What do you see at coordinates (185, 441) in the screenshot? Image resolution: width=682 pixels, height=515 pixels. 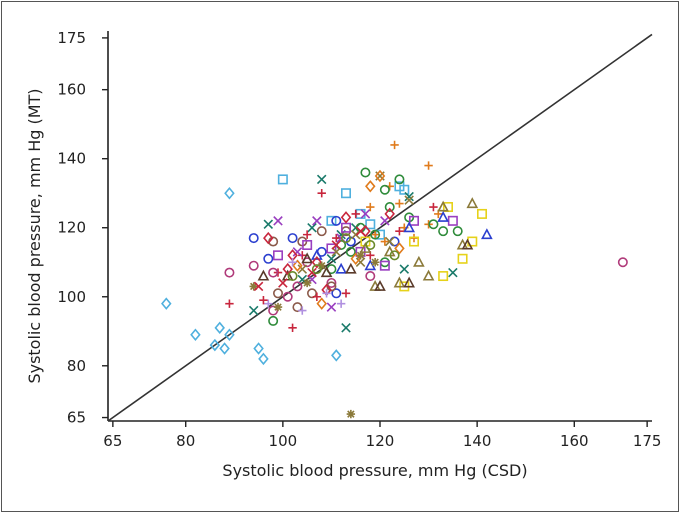 I see `x-tick-label: 80` at bounding box center [185, 441].